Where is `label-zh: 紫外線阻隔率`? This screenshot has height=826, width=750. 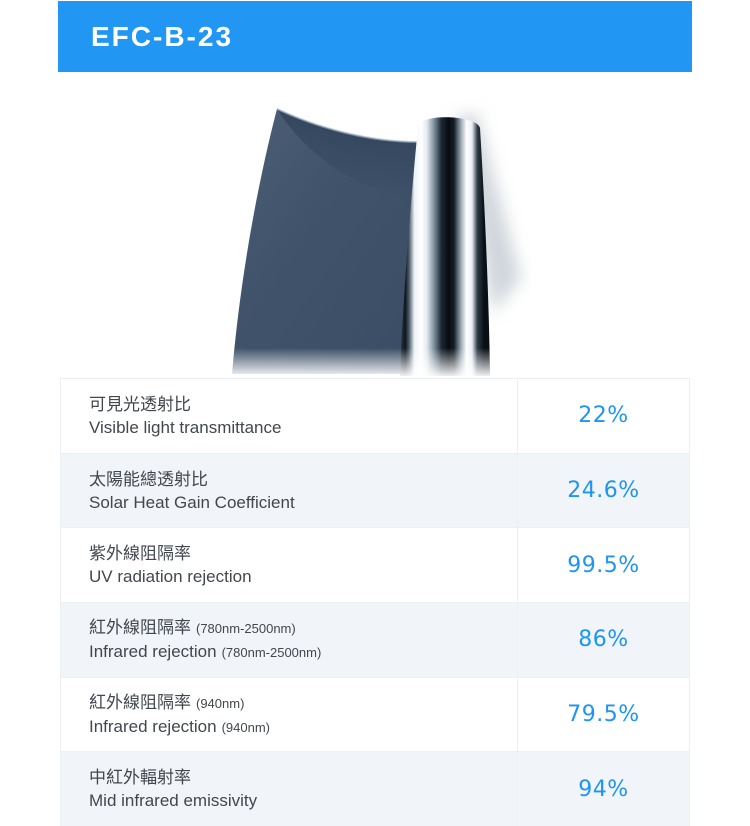 label-zh: 紫外線阻隔率 is located at coordinates (303, 553).